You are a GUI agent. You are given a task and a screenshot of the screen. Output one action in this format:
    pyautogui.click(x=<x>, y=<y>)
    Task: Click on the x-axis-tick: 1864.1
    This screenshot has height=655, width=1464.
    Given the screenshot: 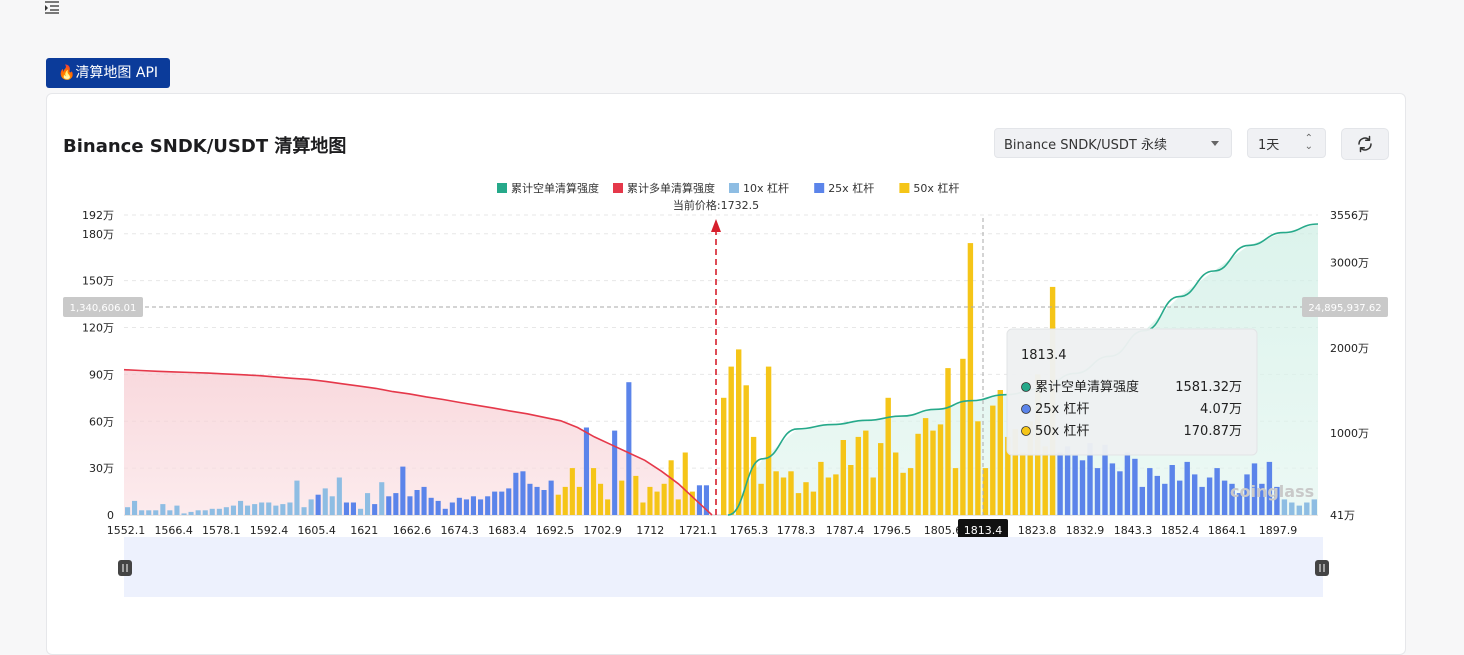 What is the action you would take?
    pyautogui.click(x=1227, y=530)
    